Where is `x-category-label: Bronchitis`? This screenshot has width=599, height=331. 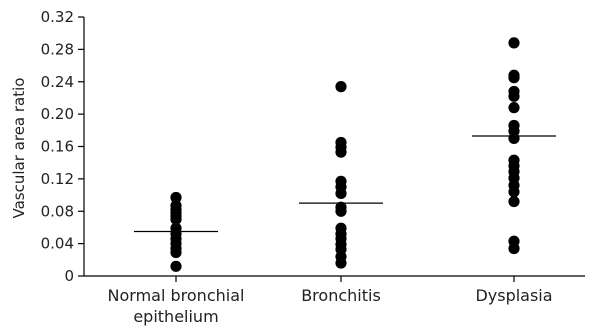
x-category-label: Bronchitis is located at coordinates (341, 295).